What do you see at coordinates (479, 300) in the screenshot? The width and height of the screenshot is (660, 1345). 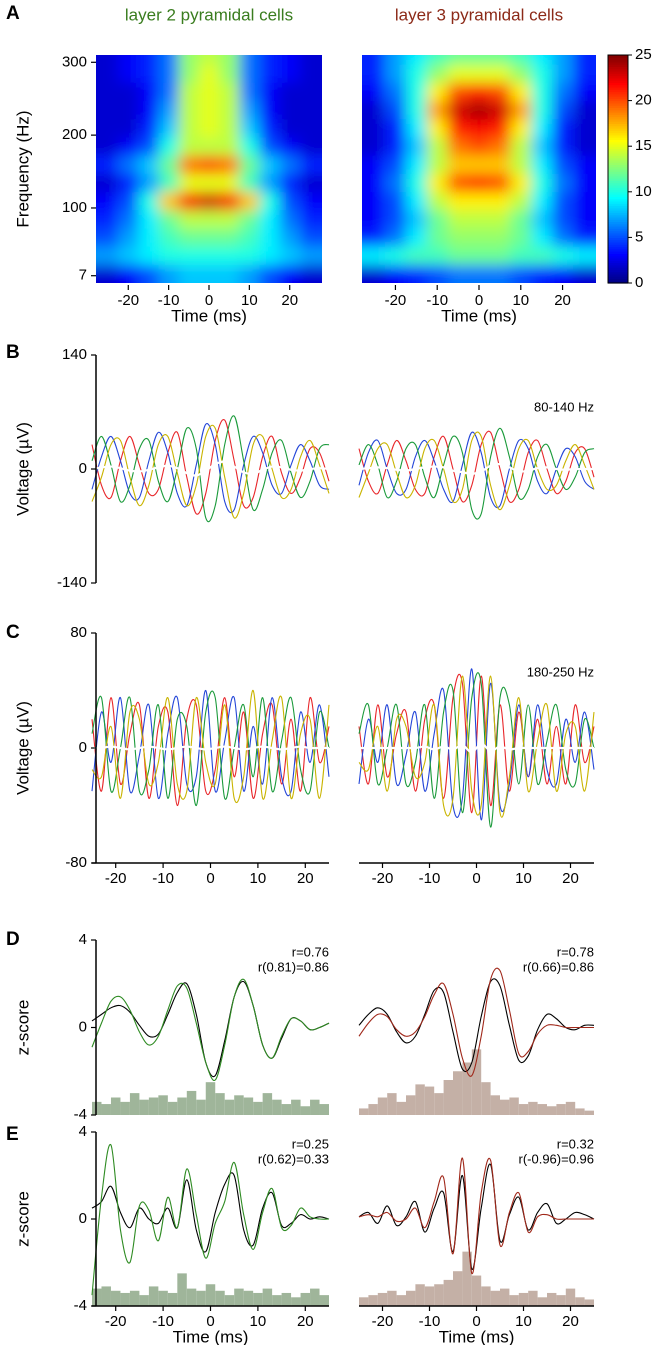 I see `x-tick-label: 0` at bounding box center [479, 300].